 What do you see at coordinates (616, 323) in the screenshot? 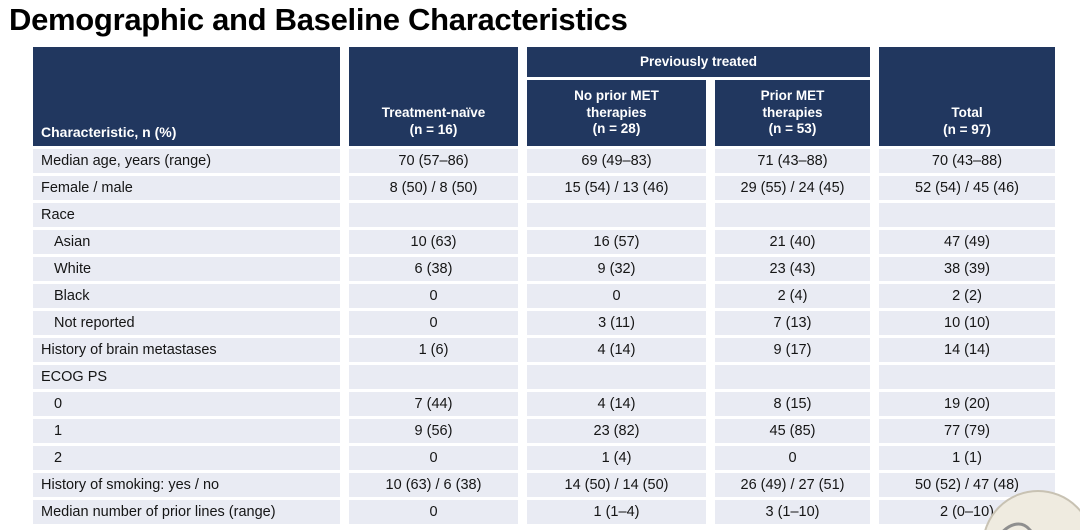
I see `cell-not-reported-no-prior-met: 3 (11)` at bounding box center [616, 323].